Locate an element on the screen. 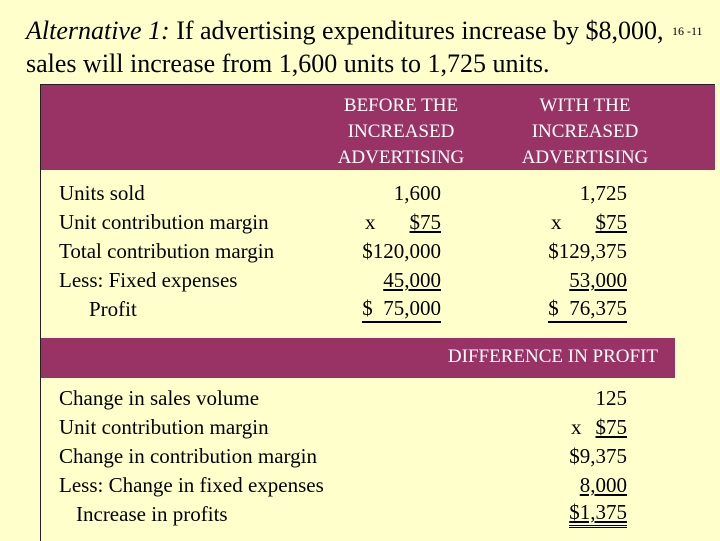  before-value: $120,000 is located at coordinates (401, 251).